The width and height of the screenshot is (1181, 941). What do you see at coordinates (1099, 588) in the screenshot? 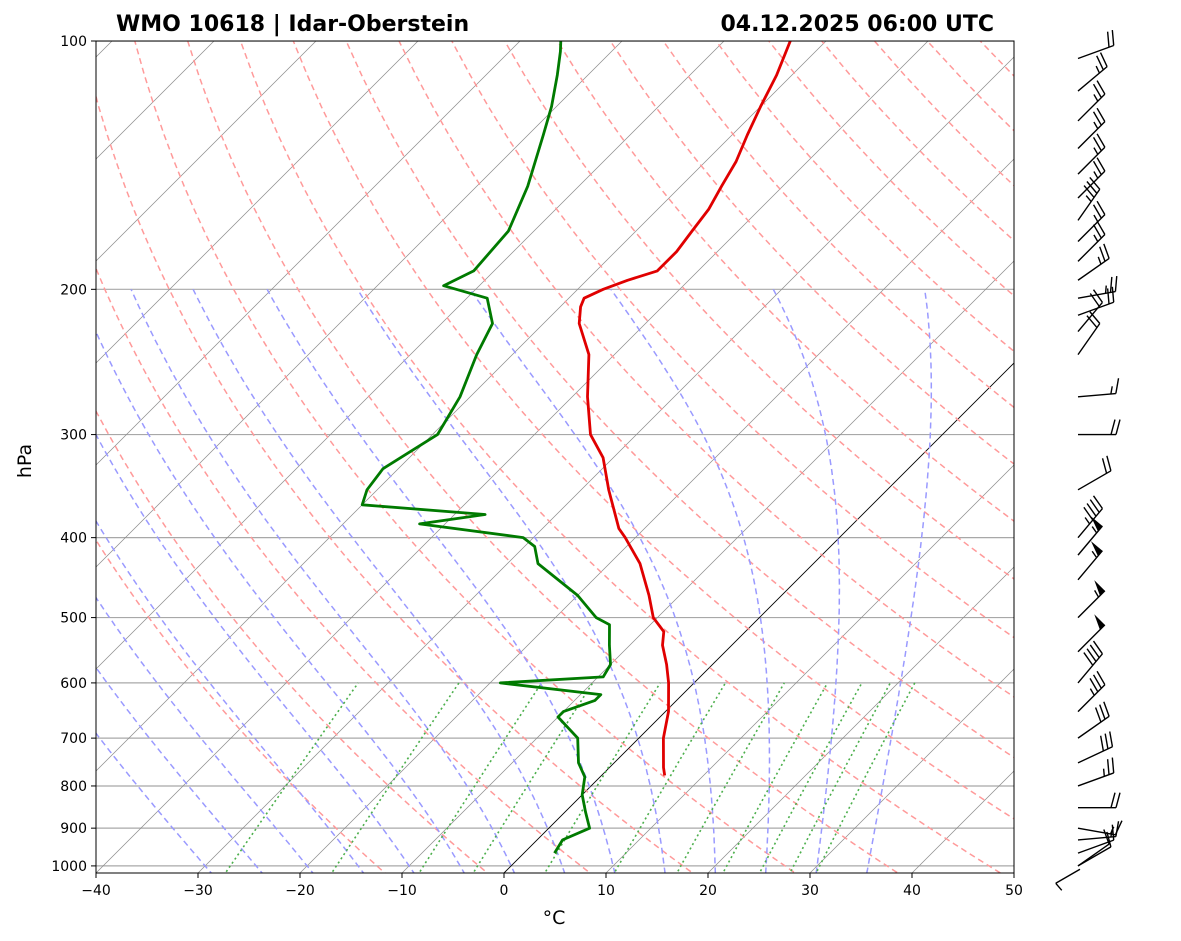
I see `barb-flag` at bounding box center [1099, 588].